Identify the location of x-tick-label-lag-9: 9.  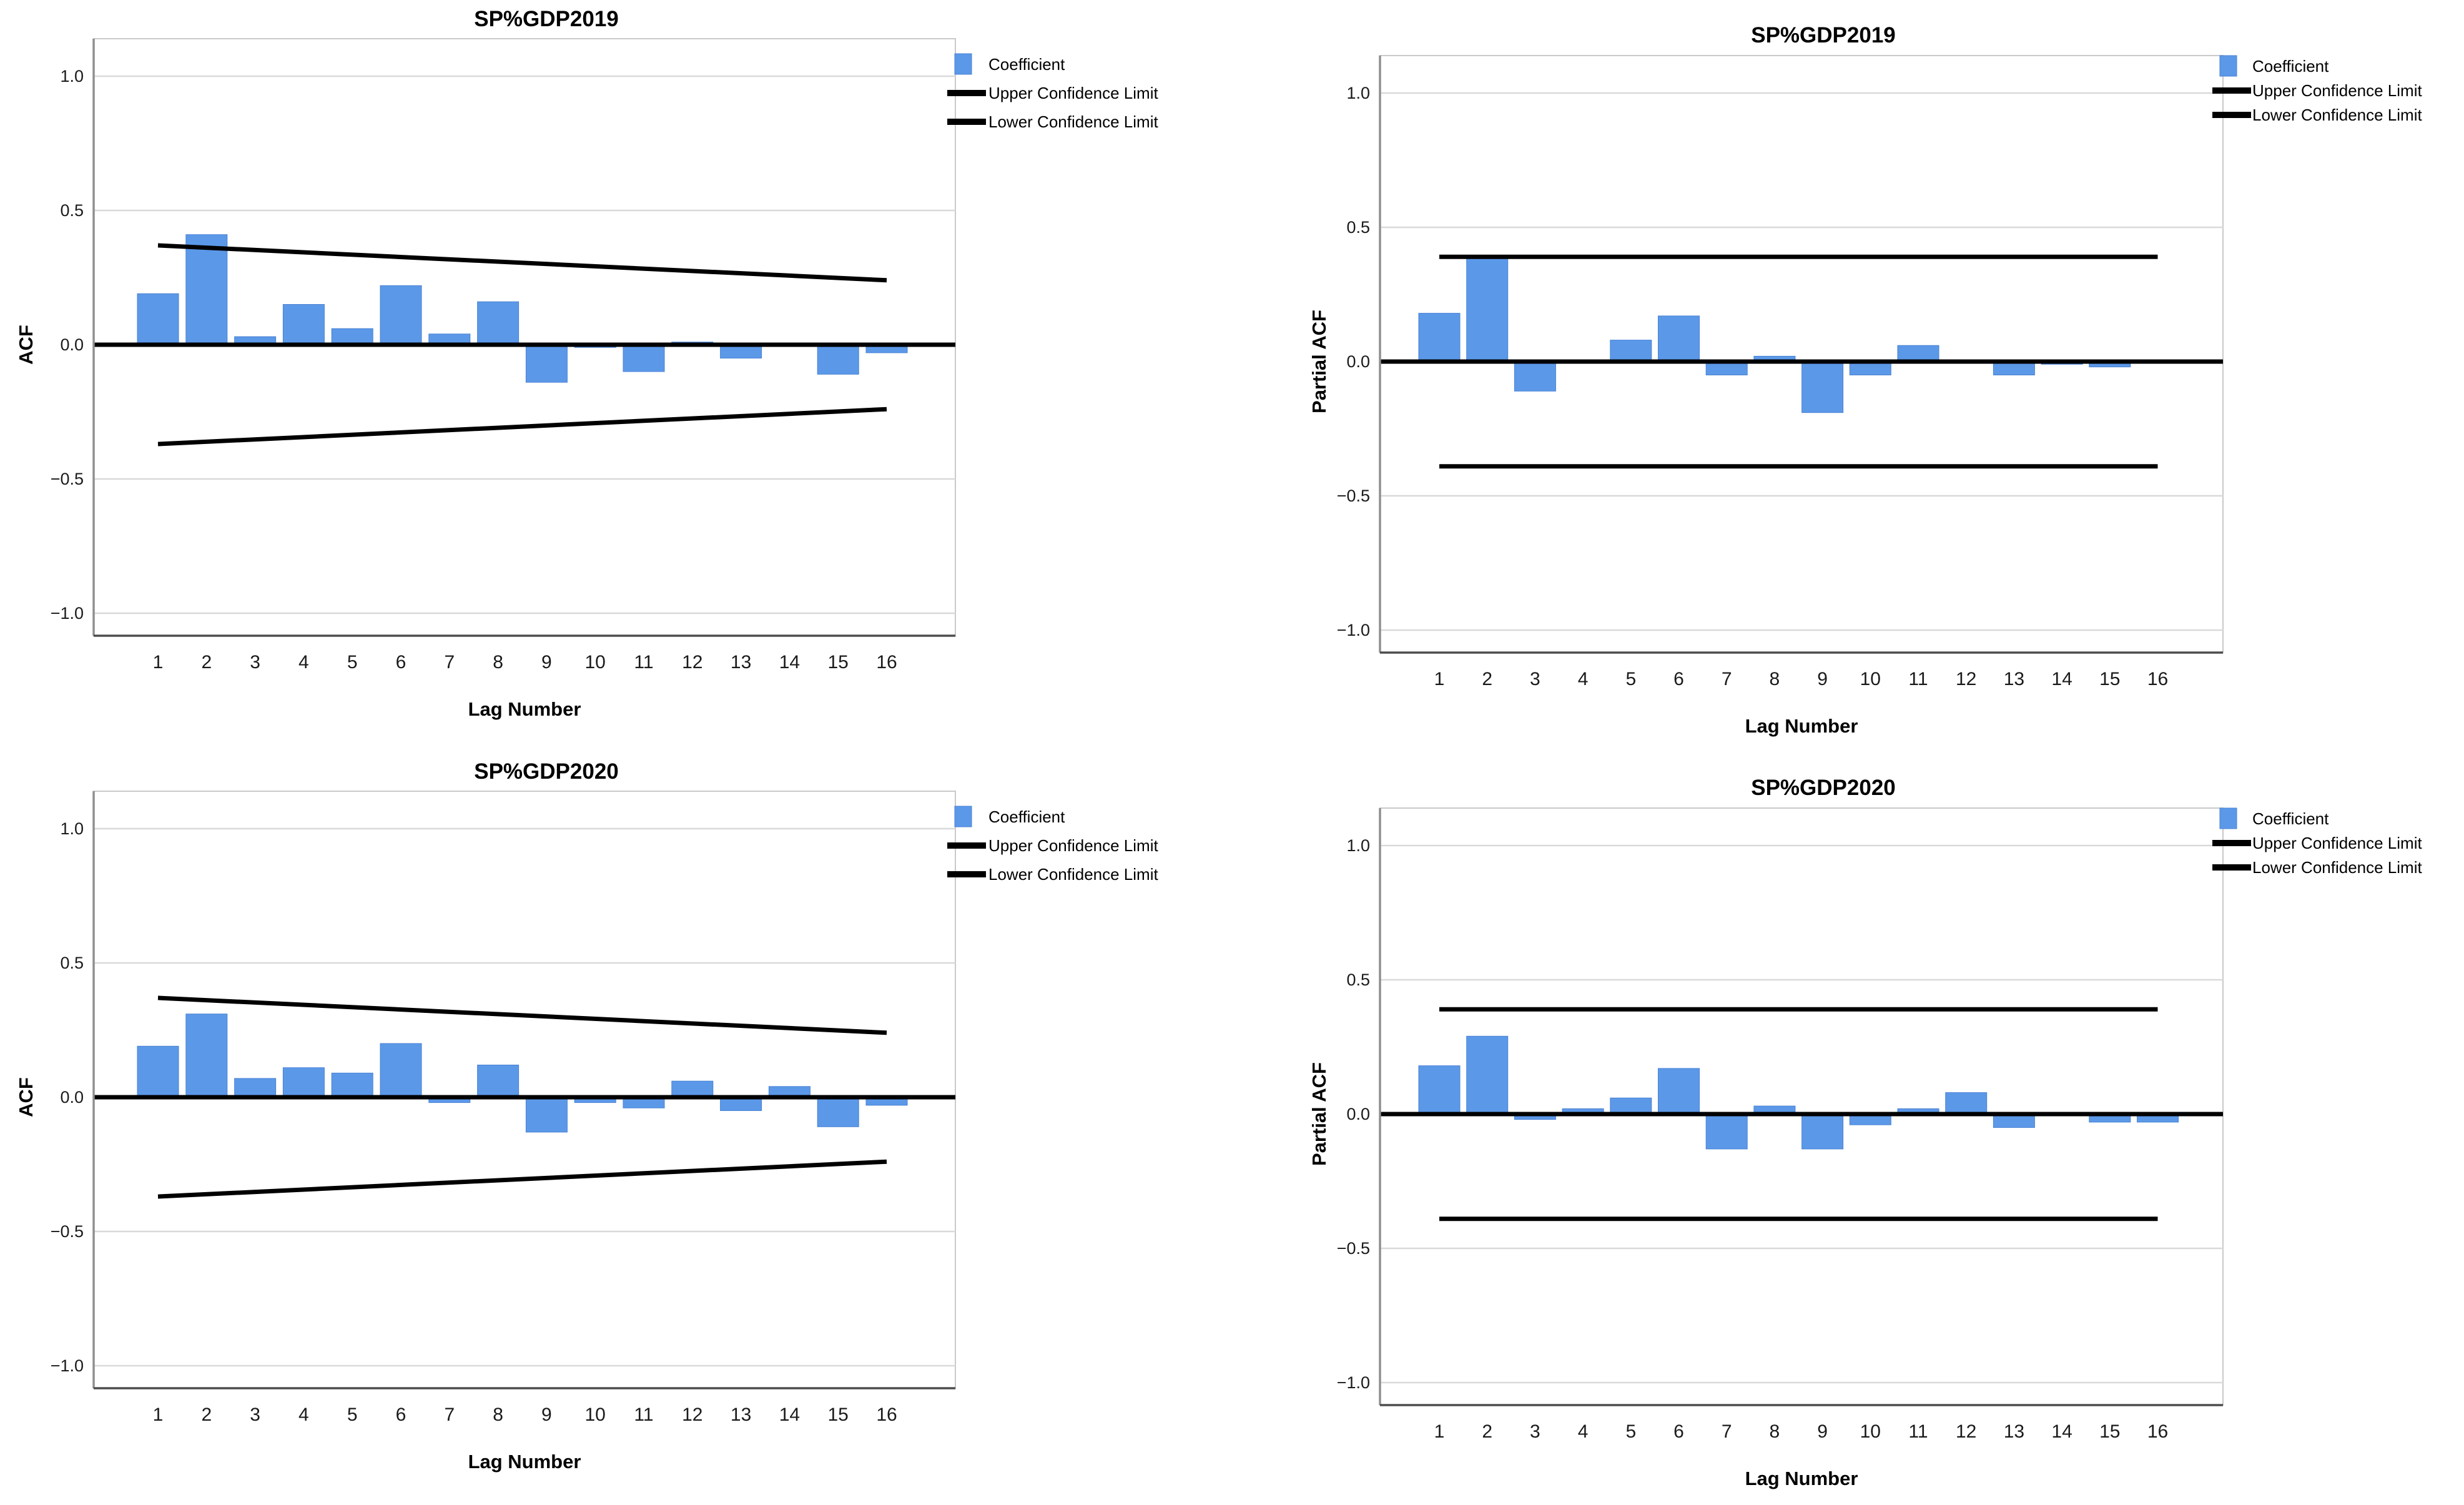
(546, 1414).